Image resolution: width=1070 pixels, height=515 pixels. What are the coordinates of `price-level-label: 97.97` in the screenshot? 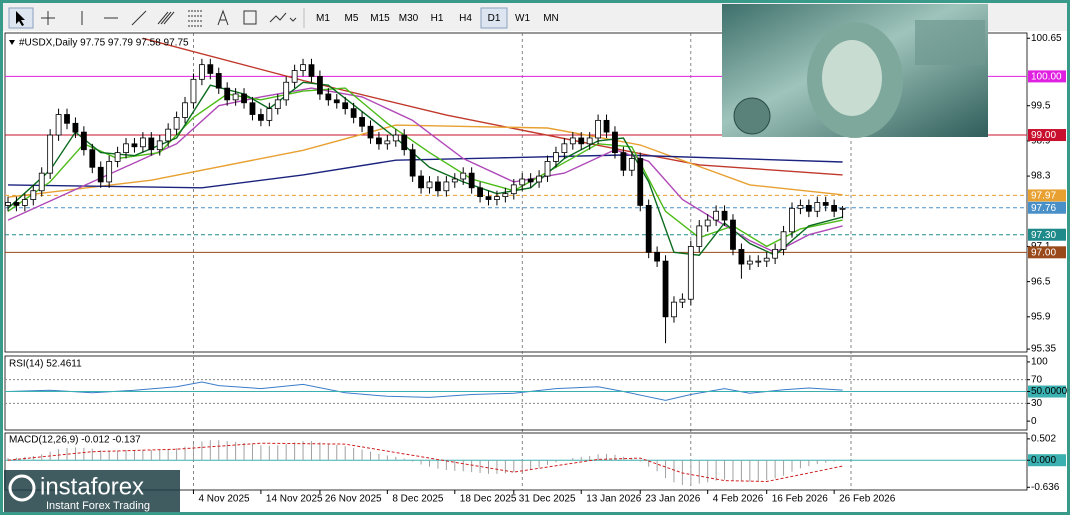 It's located at (1043, 196).